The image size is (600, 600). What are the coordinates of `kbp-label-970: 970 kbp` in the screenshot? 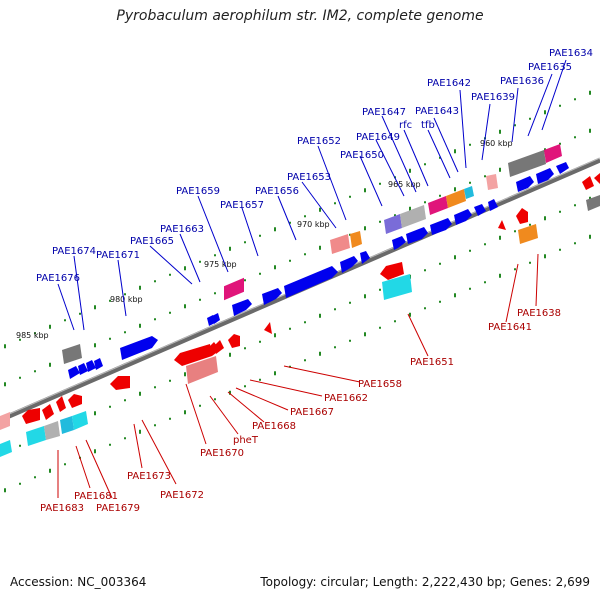 It's located at (313, 224).